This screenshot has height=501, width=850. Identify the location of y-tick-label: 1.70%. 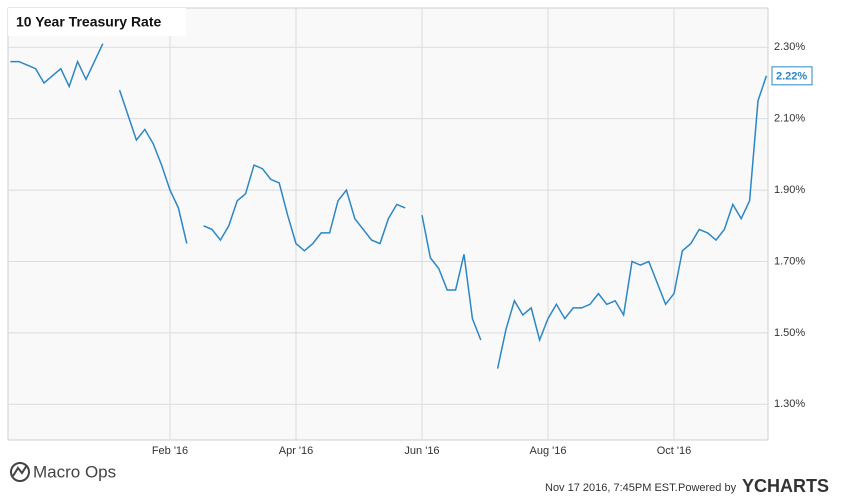
(789, 261).